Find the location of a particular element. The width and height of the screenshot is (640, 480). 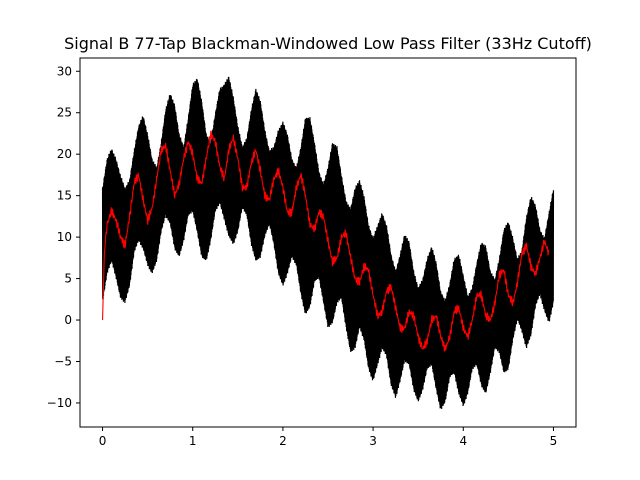

x-tick-label: 3 is located at coordinates (373, 441).